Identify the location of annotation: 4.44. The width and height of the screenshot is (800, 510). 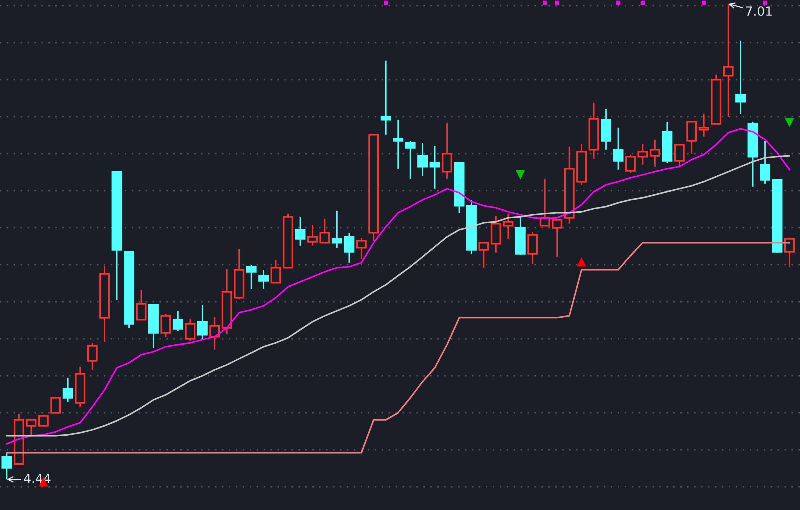
(37, 479).